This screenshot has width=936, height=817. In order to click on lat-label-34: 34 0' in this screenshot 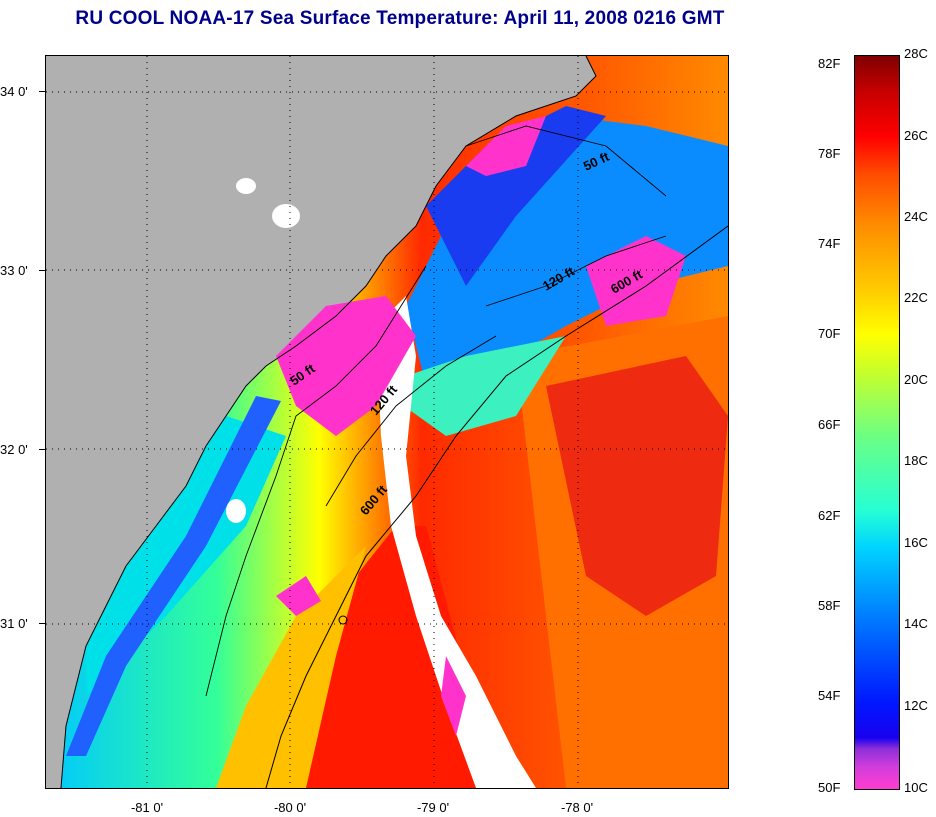, I will do `click(14, 91)`.